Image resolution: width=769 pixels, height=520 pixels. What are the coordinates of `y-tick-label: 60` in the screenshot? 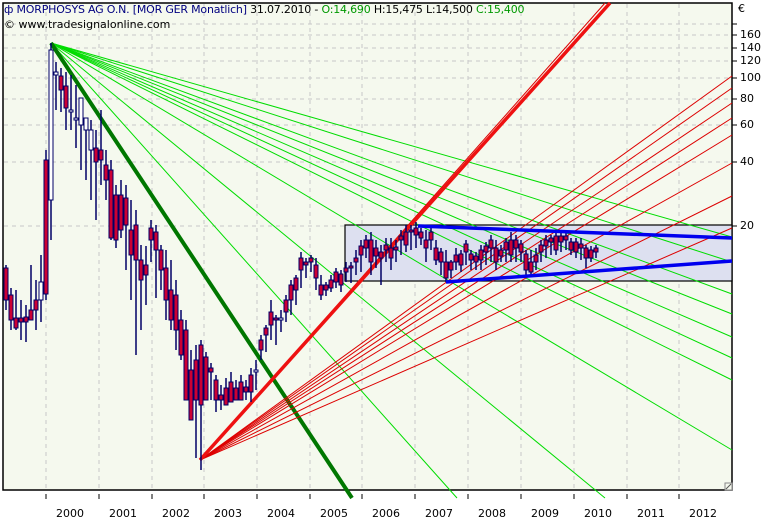 It's located at (747, 124).